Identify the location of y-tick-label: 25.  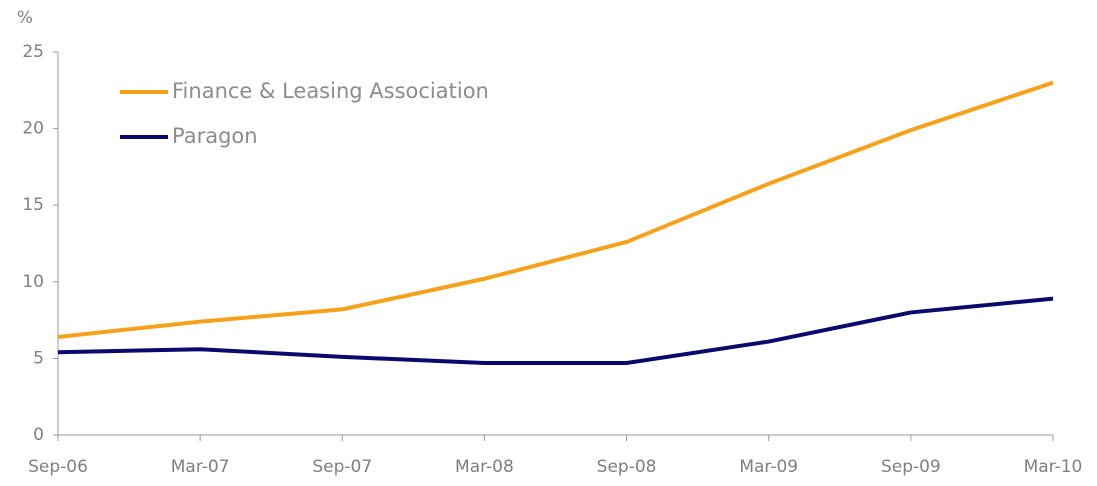
(33, 52).